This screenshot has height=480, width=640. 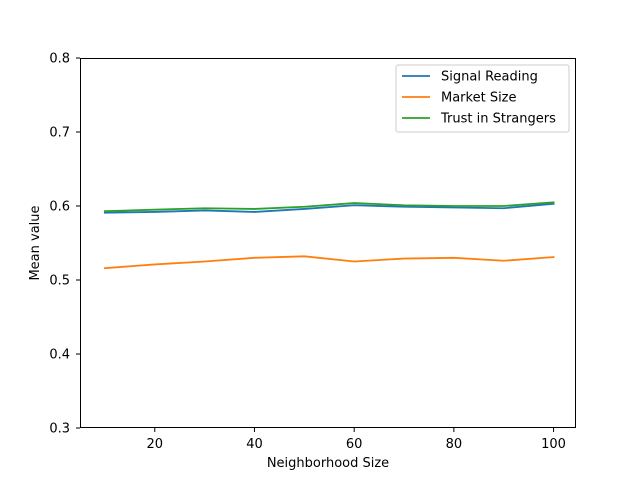 I want to click on legend-label: Market Size, so click(x=479, y=98).